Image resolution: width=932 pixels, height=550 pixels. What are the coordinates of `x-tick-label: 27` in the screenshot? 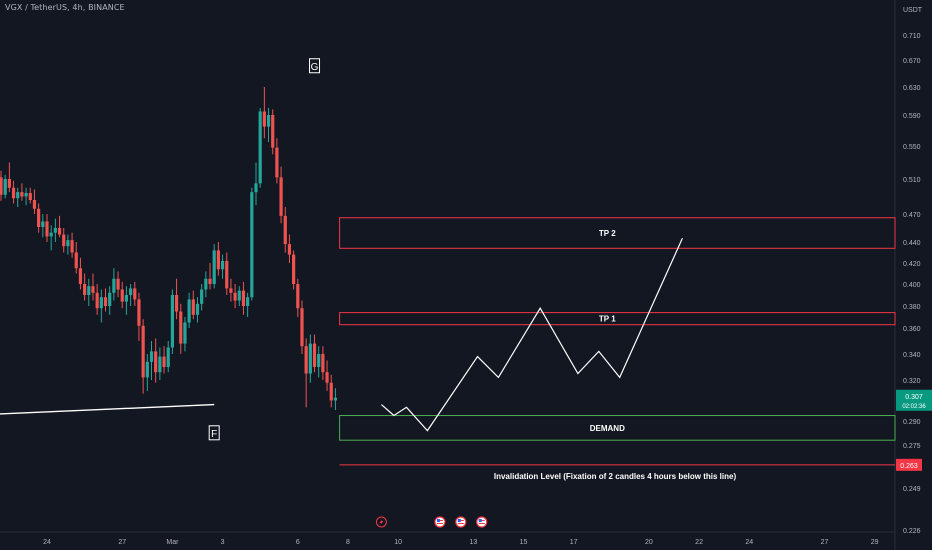 It's located at (122, 542).